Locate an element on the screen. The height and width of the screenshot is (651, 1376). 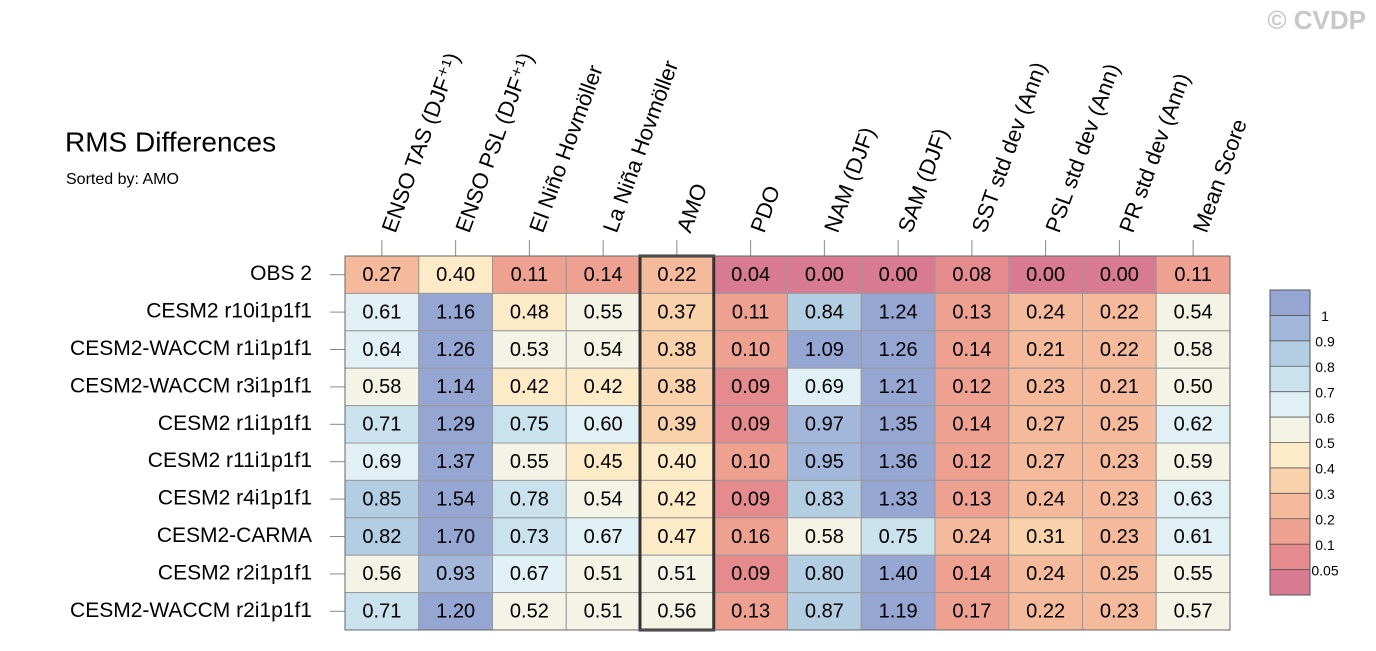
cell-label: 0.61 is located at coordinates (1193, 537).